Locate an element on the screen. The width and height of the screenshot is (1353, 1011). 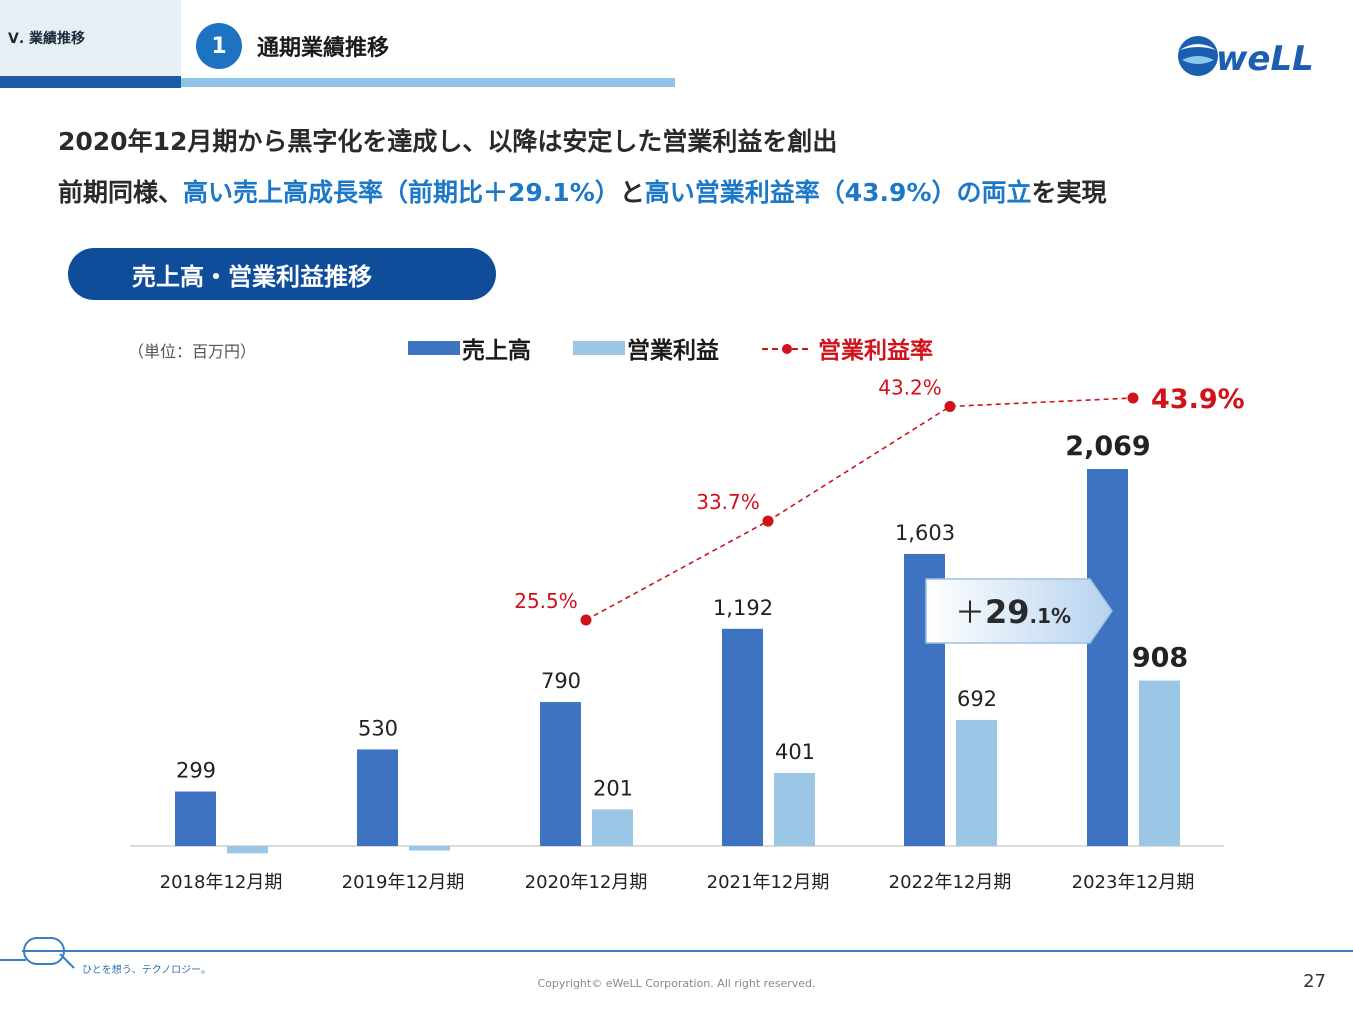
x-tick-1: 2019年12月期 is located at coordinates (403, 882).